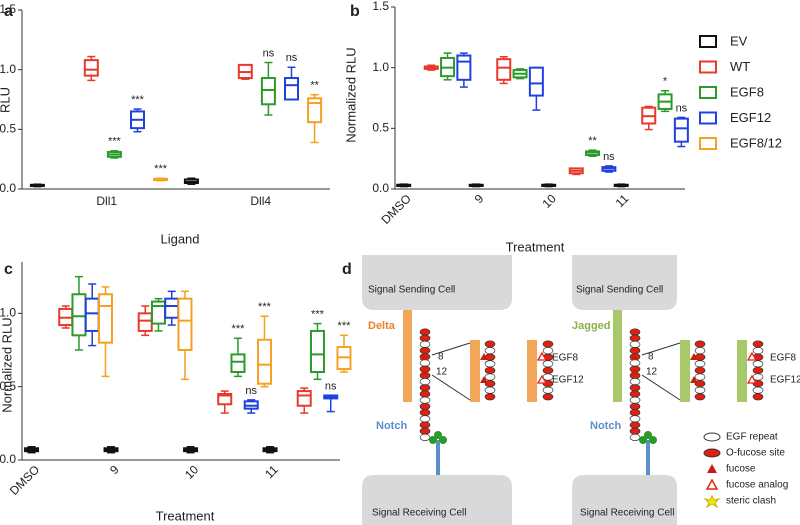  I want to click on y-tick-label: 1.5, so click(8, 9).